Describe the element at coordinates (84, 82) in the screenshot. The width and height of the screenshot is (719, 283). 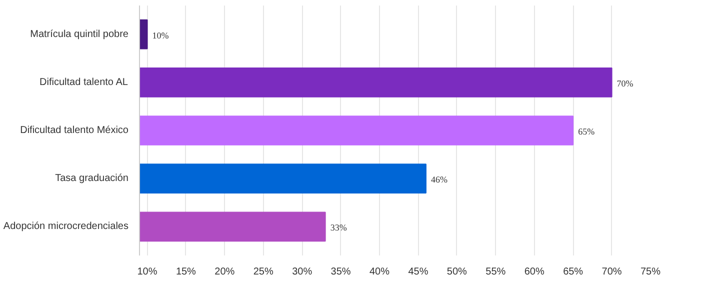
I see `y-tick-label: Dificultad talento AL` at that location.